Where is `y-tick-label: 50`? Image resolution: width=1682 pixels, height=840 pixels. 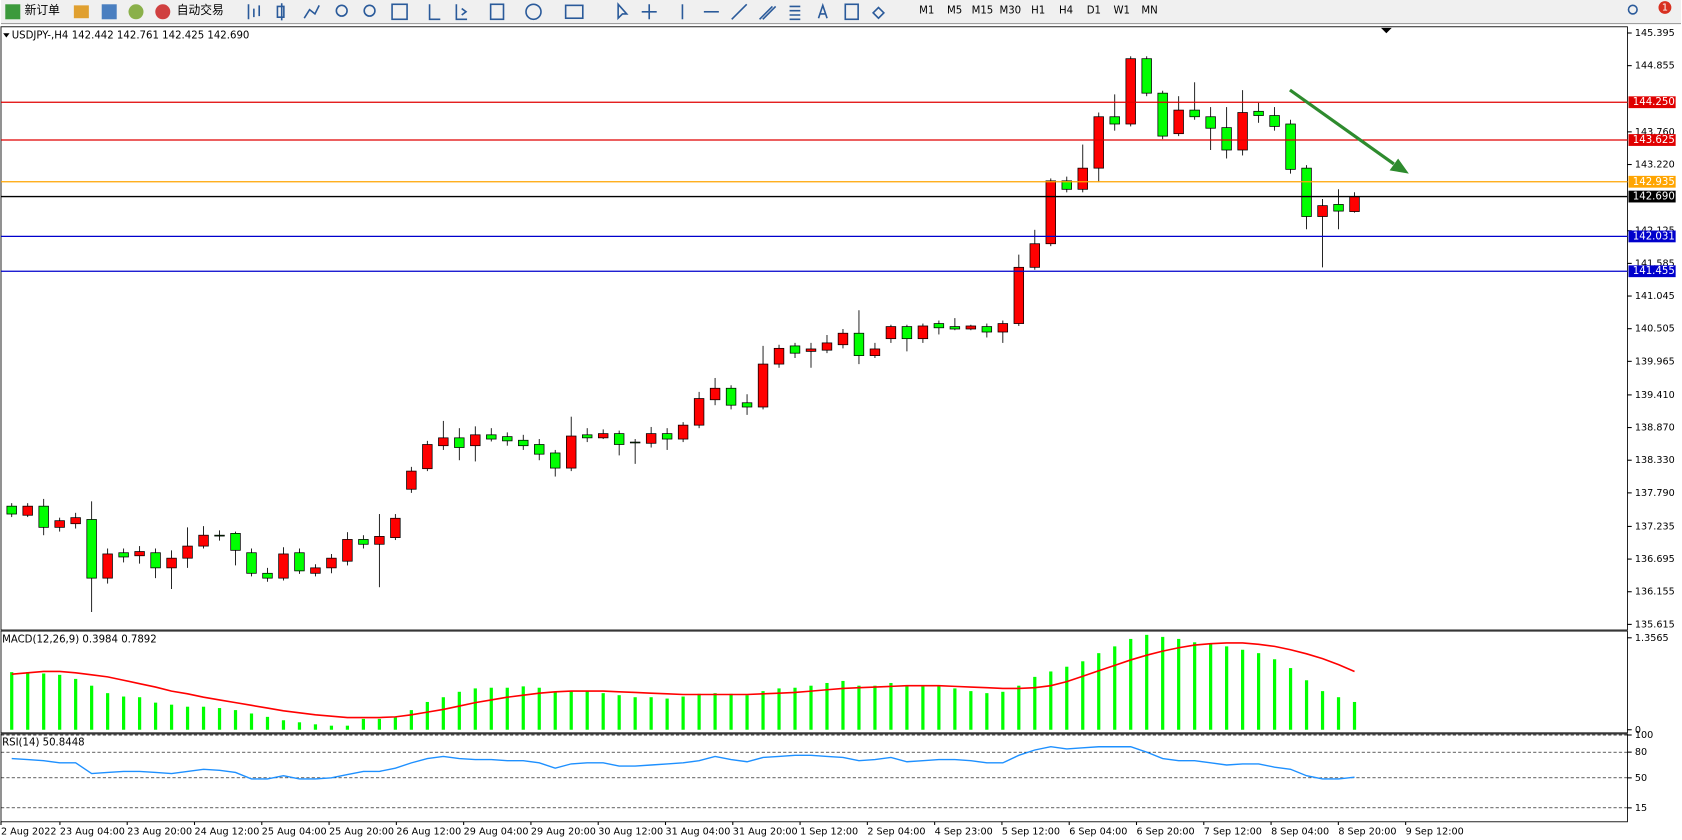 y-tick-label: 50 is located at coordinates (1641, 778).